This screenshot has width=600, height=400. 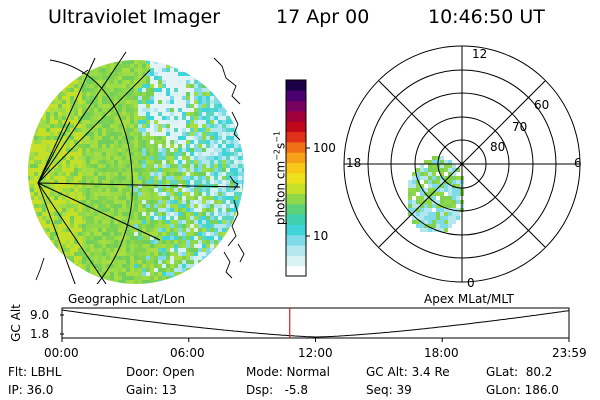 I want to click on instrument-title: Ultraviolet Imager, so click(x=134, y=17).